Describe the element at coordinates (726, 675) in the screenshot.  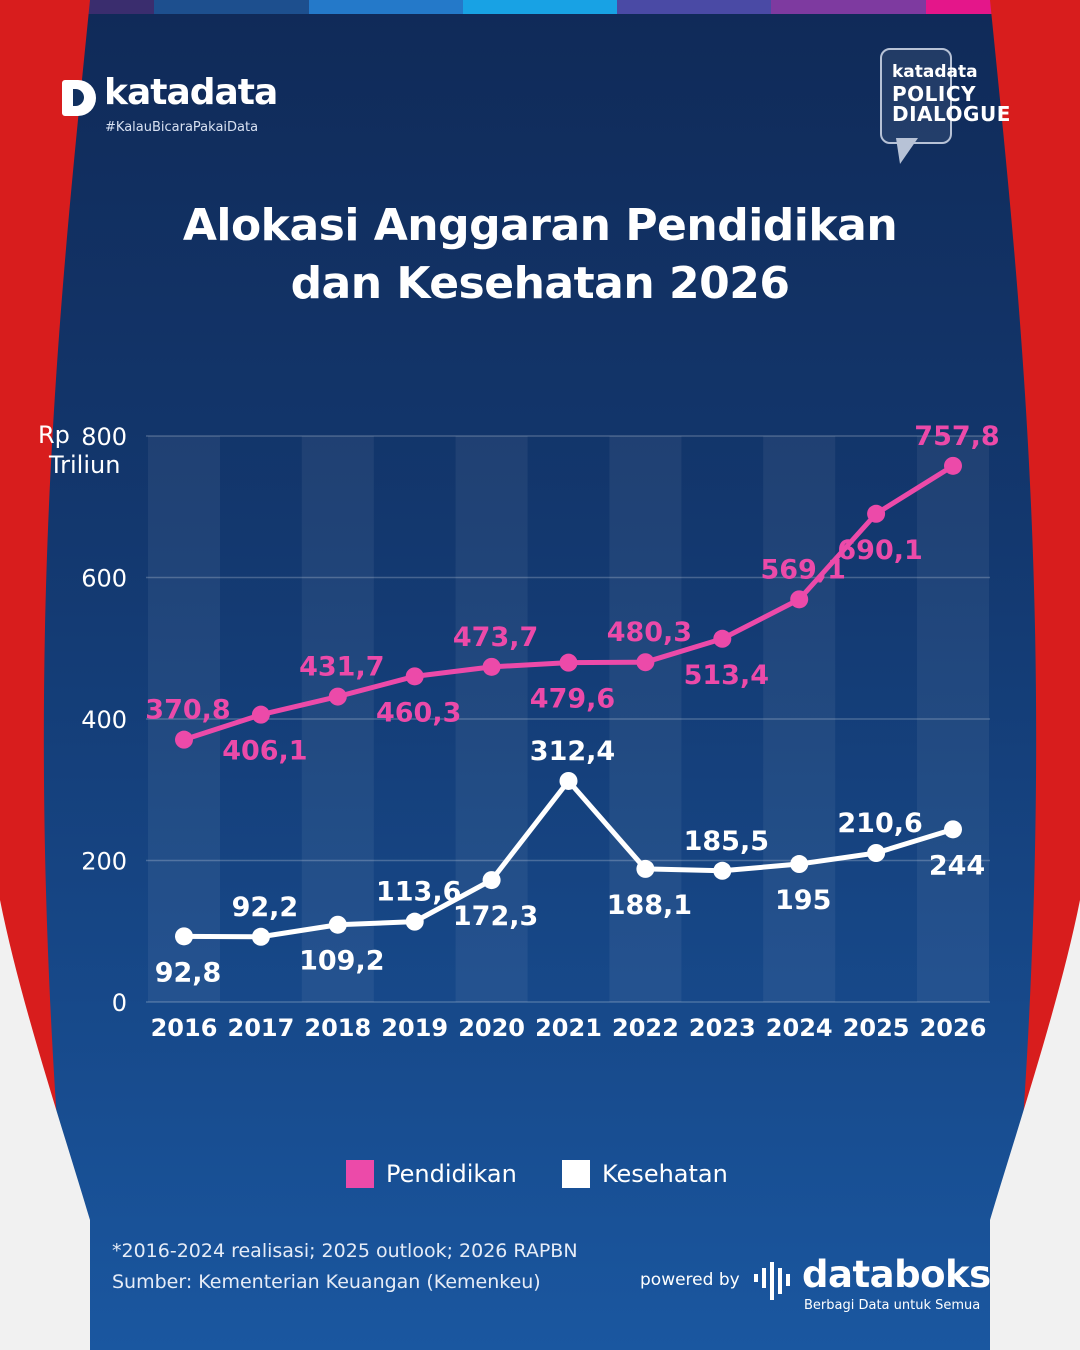
I see `data-label-pendidikan: 513,4` at that location.